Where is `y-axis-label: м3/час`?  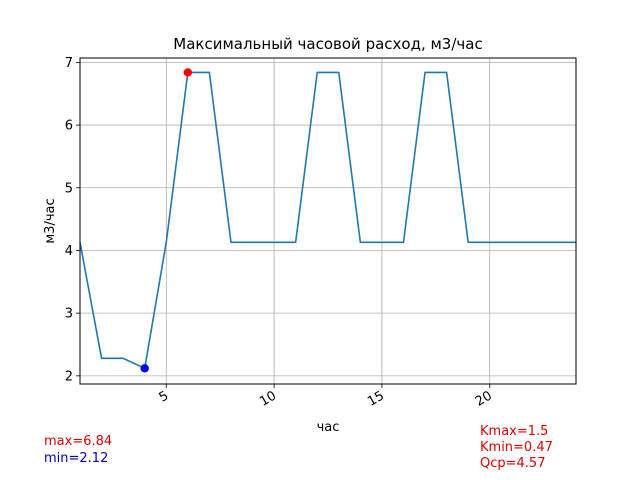 y-axis-label: м3/час is located at coordinates (50, 220).